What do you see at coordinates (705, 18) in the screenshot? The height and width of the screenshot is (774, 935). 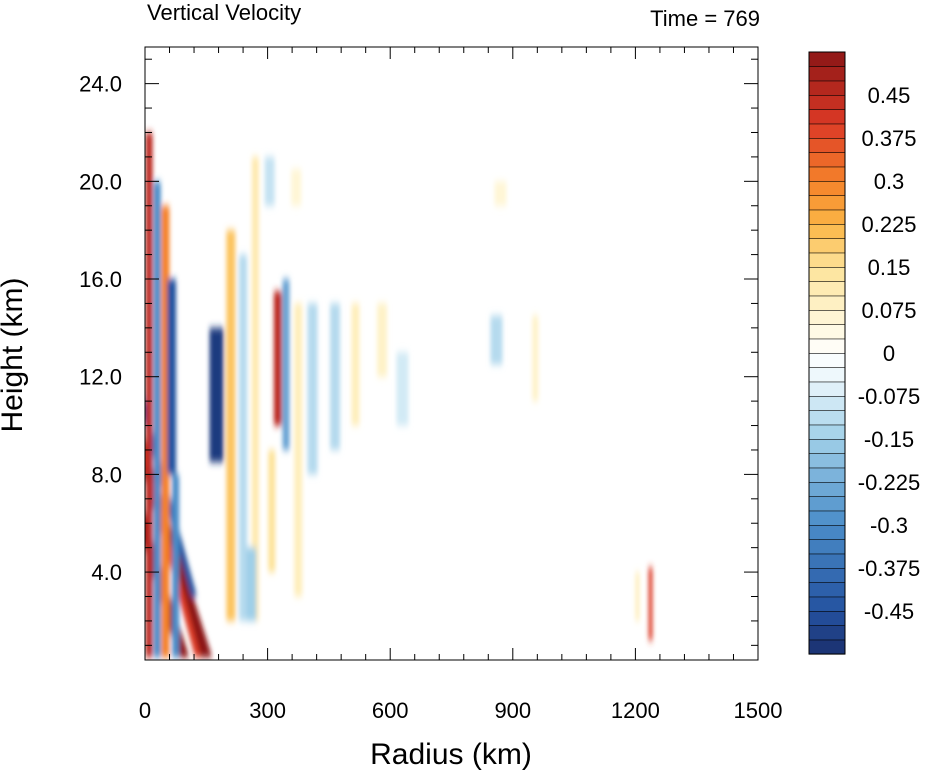 I see `chart-title-right: Time = 769` at bounding box center [705, 18].